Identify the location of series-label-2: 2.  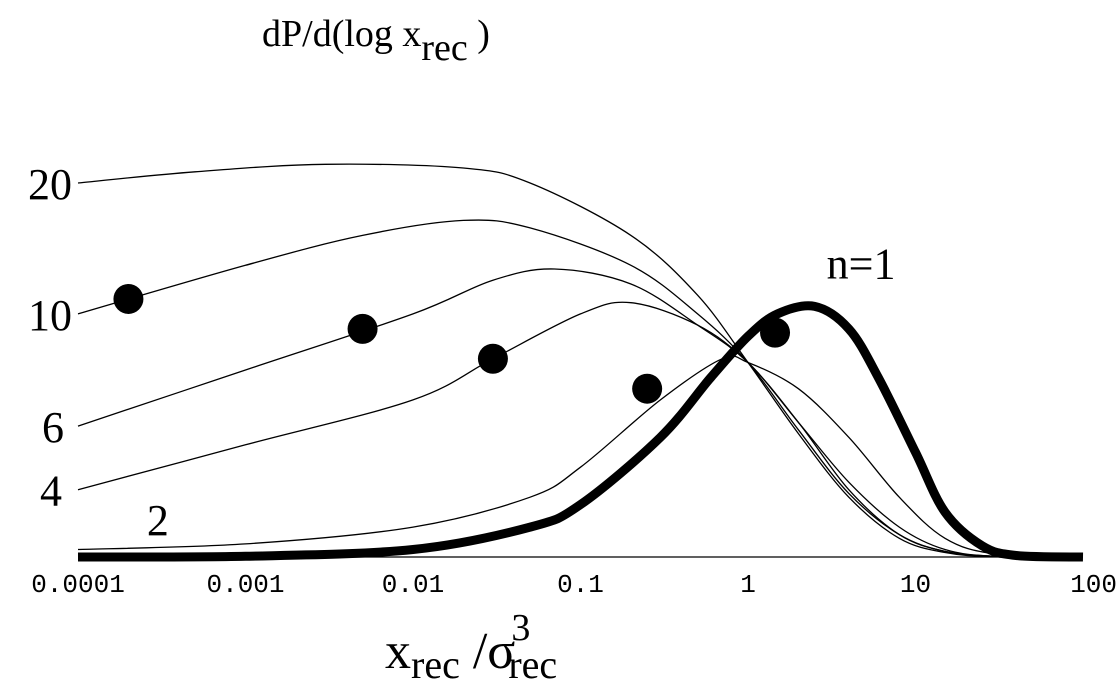
(158, 520).